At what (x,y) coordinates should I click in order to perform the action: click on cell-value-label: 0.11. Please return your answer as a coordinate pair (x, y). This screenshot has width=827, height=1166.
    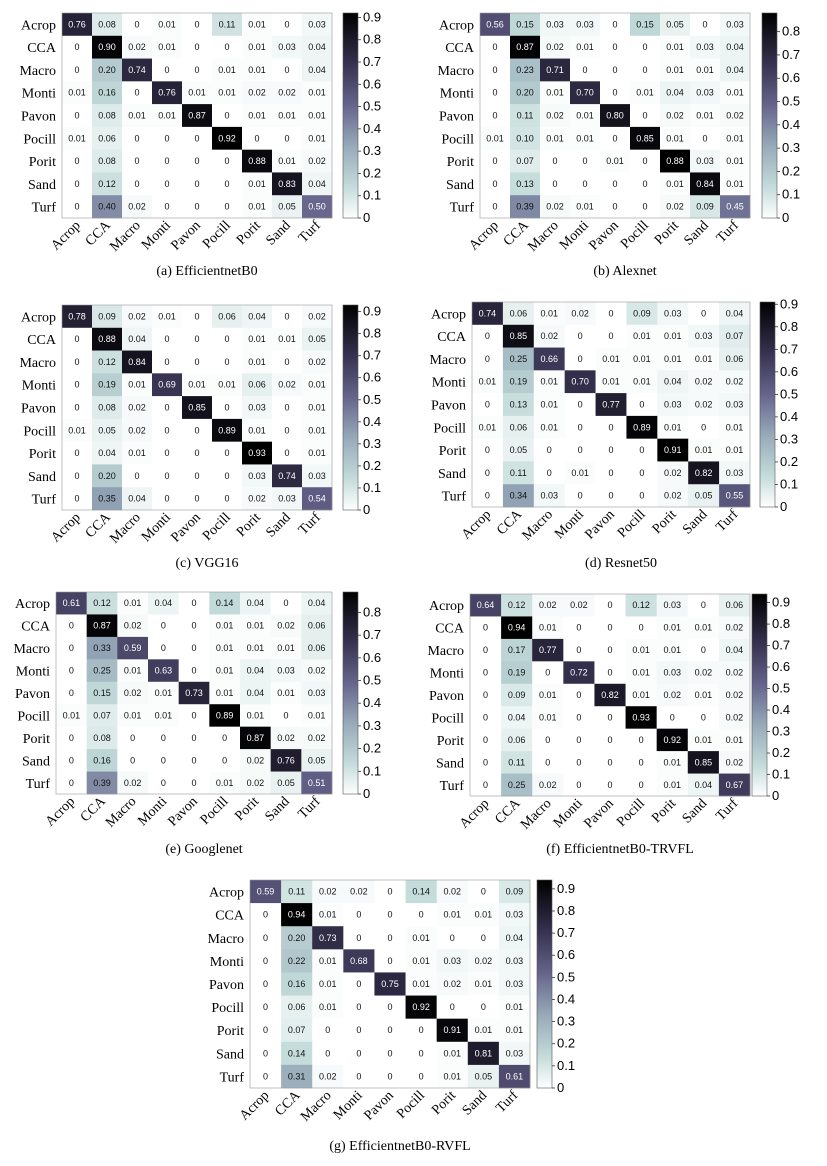
    Looking at the image, I should click on (516, 762).